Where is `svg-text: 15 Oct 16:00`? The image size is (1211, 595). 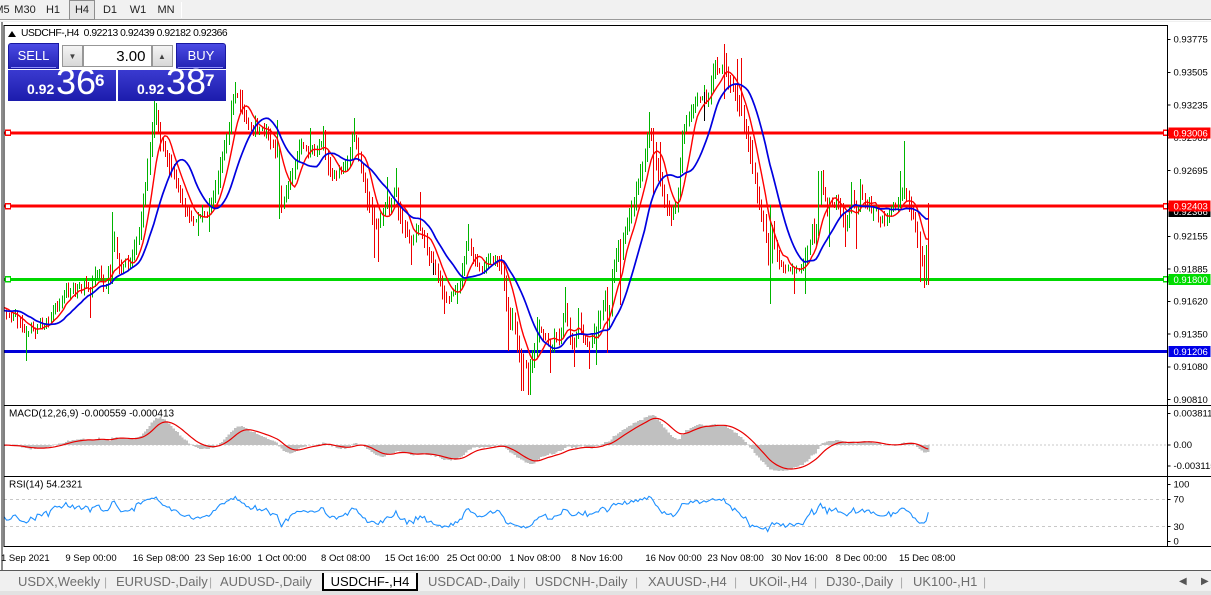 svg-text: 15 Oct 16:00 is located at coordinates (412, 558).